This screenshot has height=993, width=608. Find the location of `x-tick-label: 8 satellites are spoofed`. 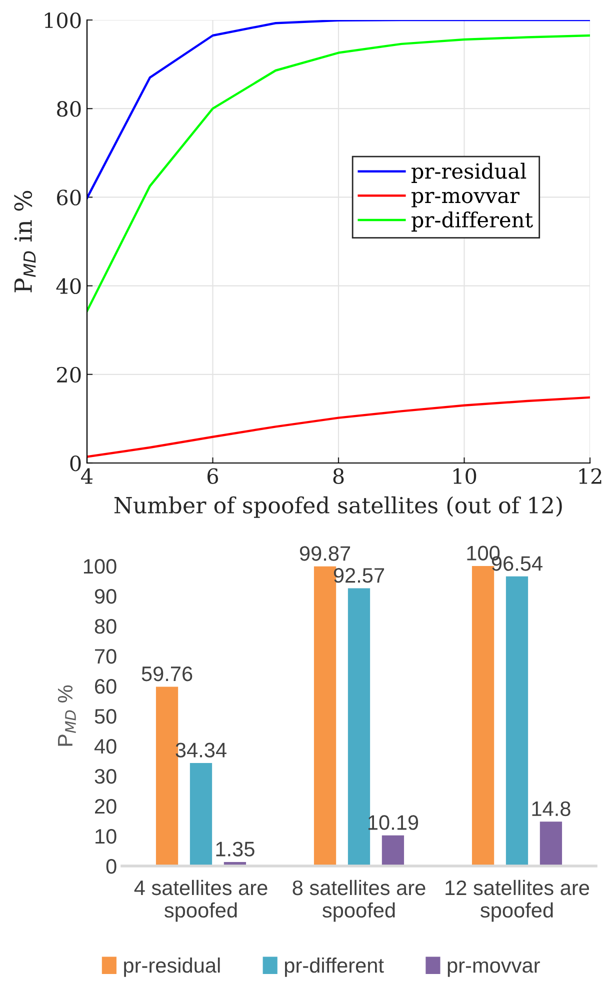

x-tick-label: 8 satellites are spoofed is located at coordinates (359, 901).